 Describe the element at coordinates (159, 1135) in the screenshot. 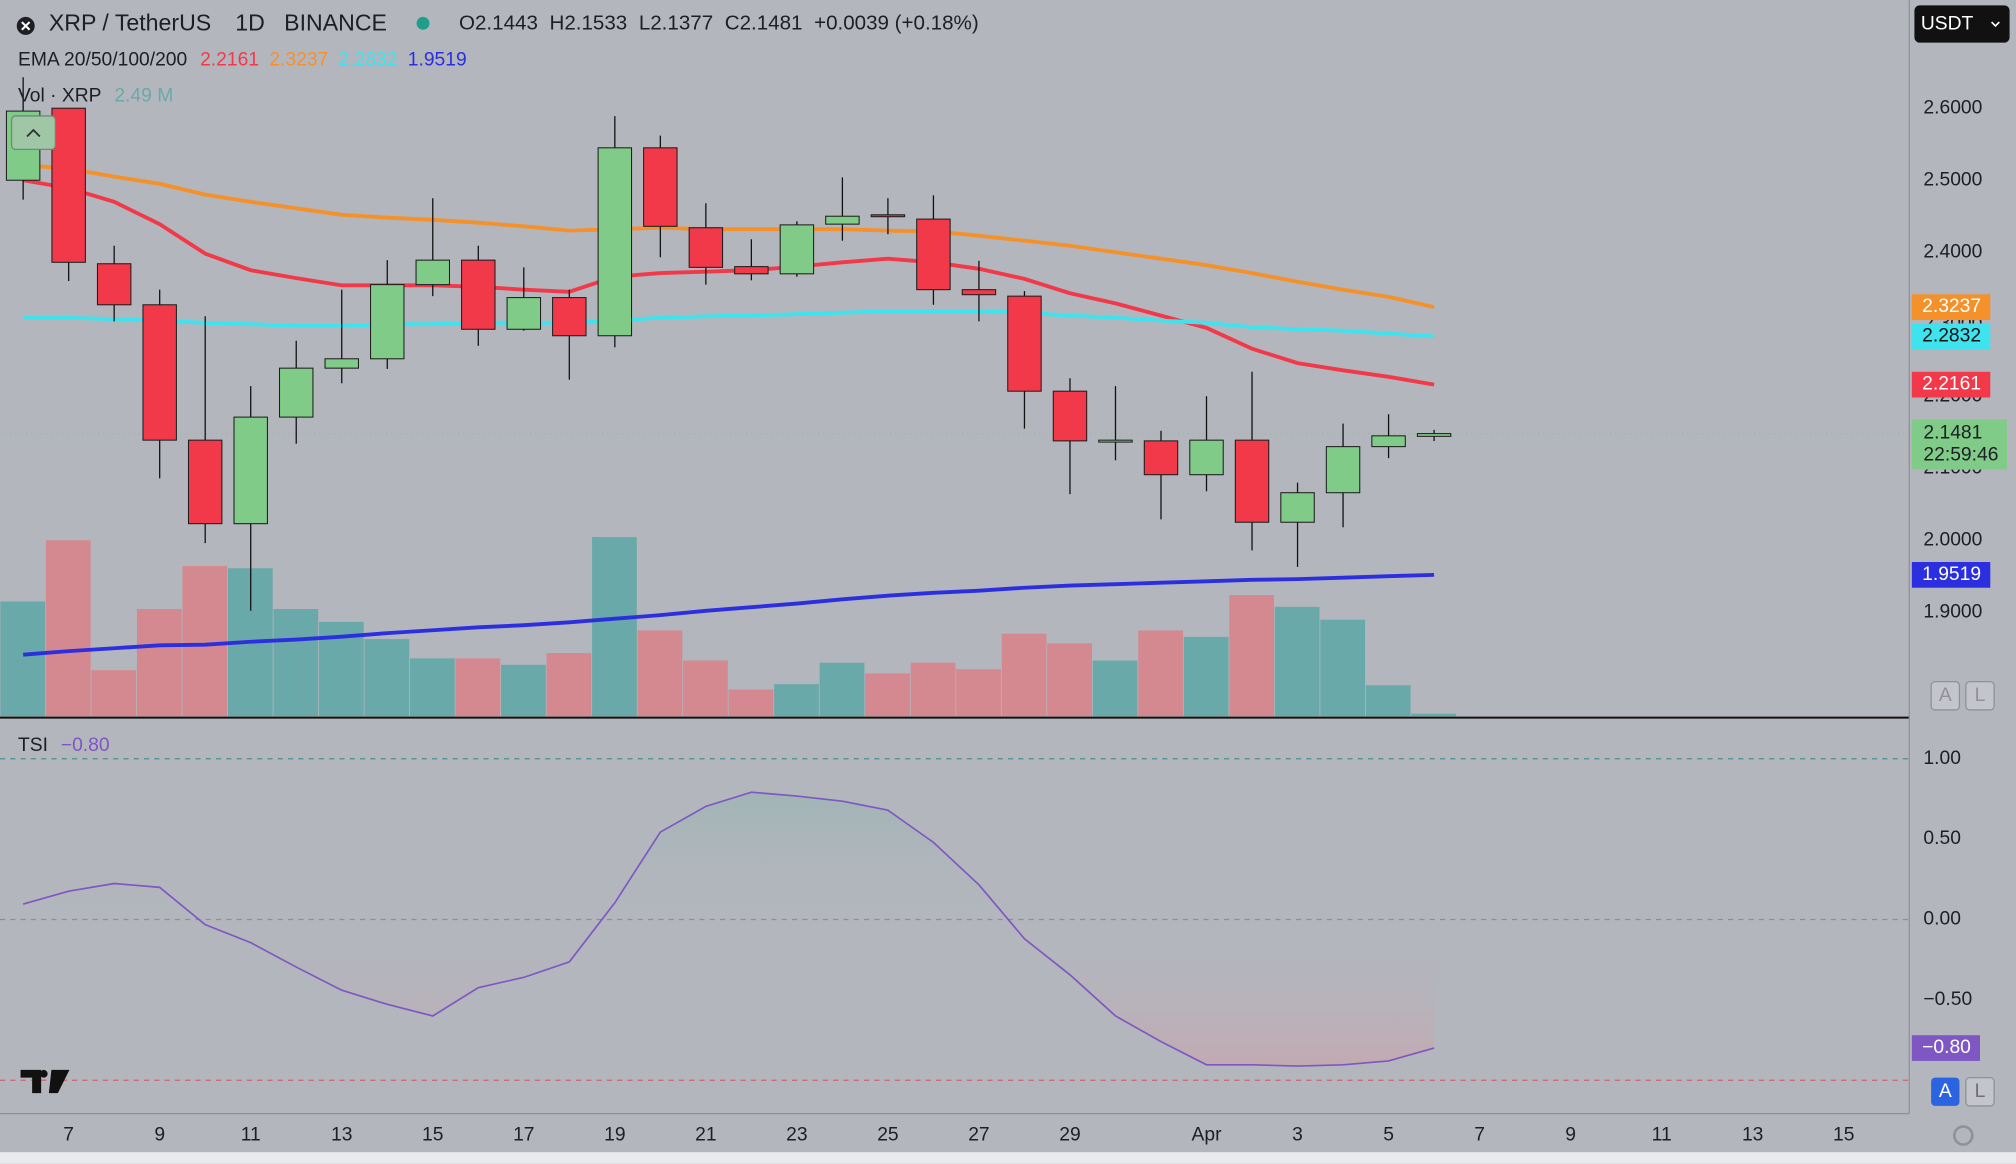

I see `x-tick-label: 9` at that location.